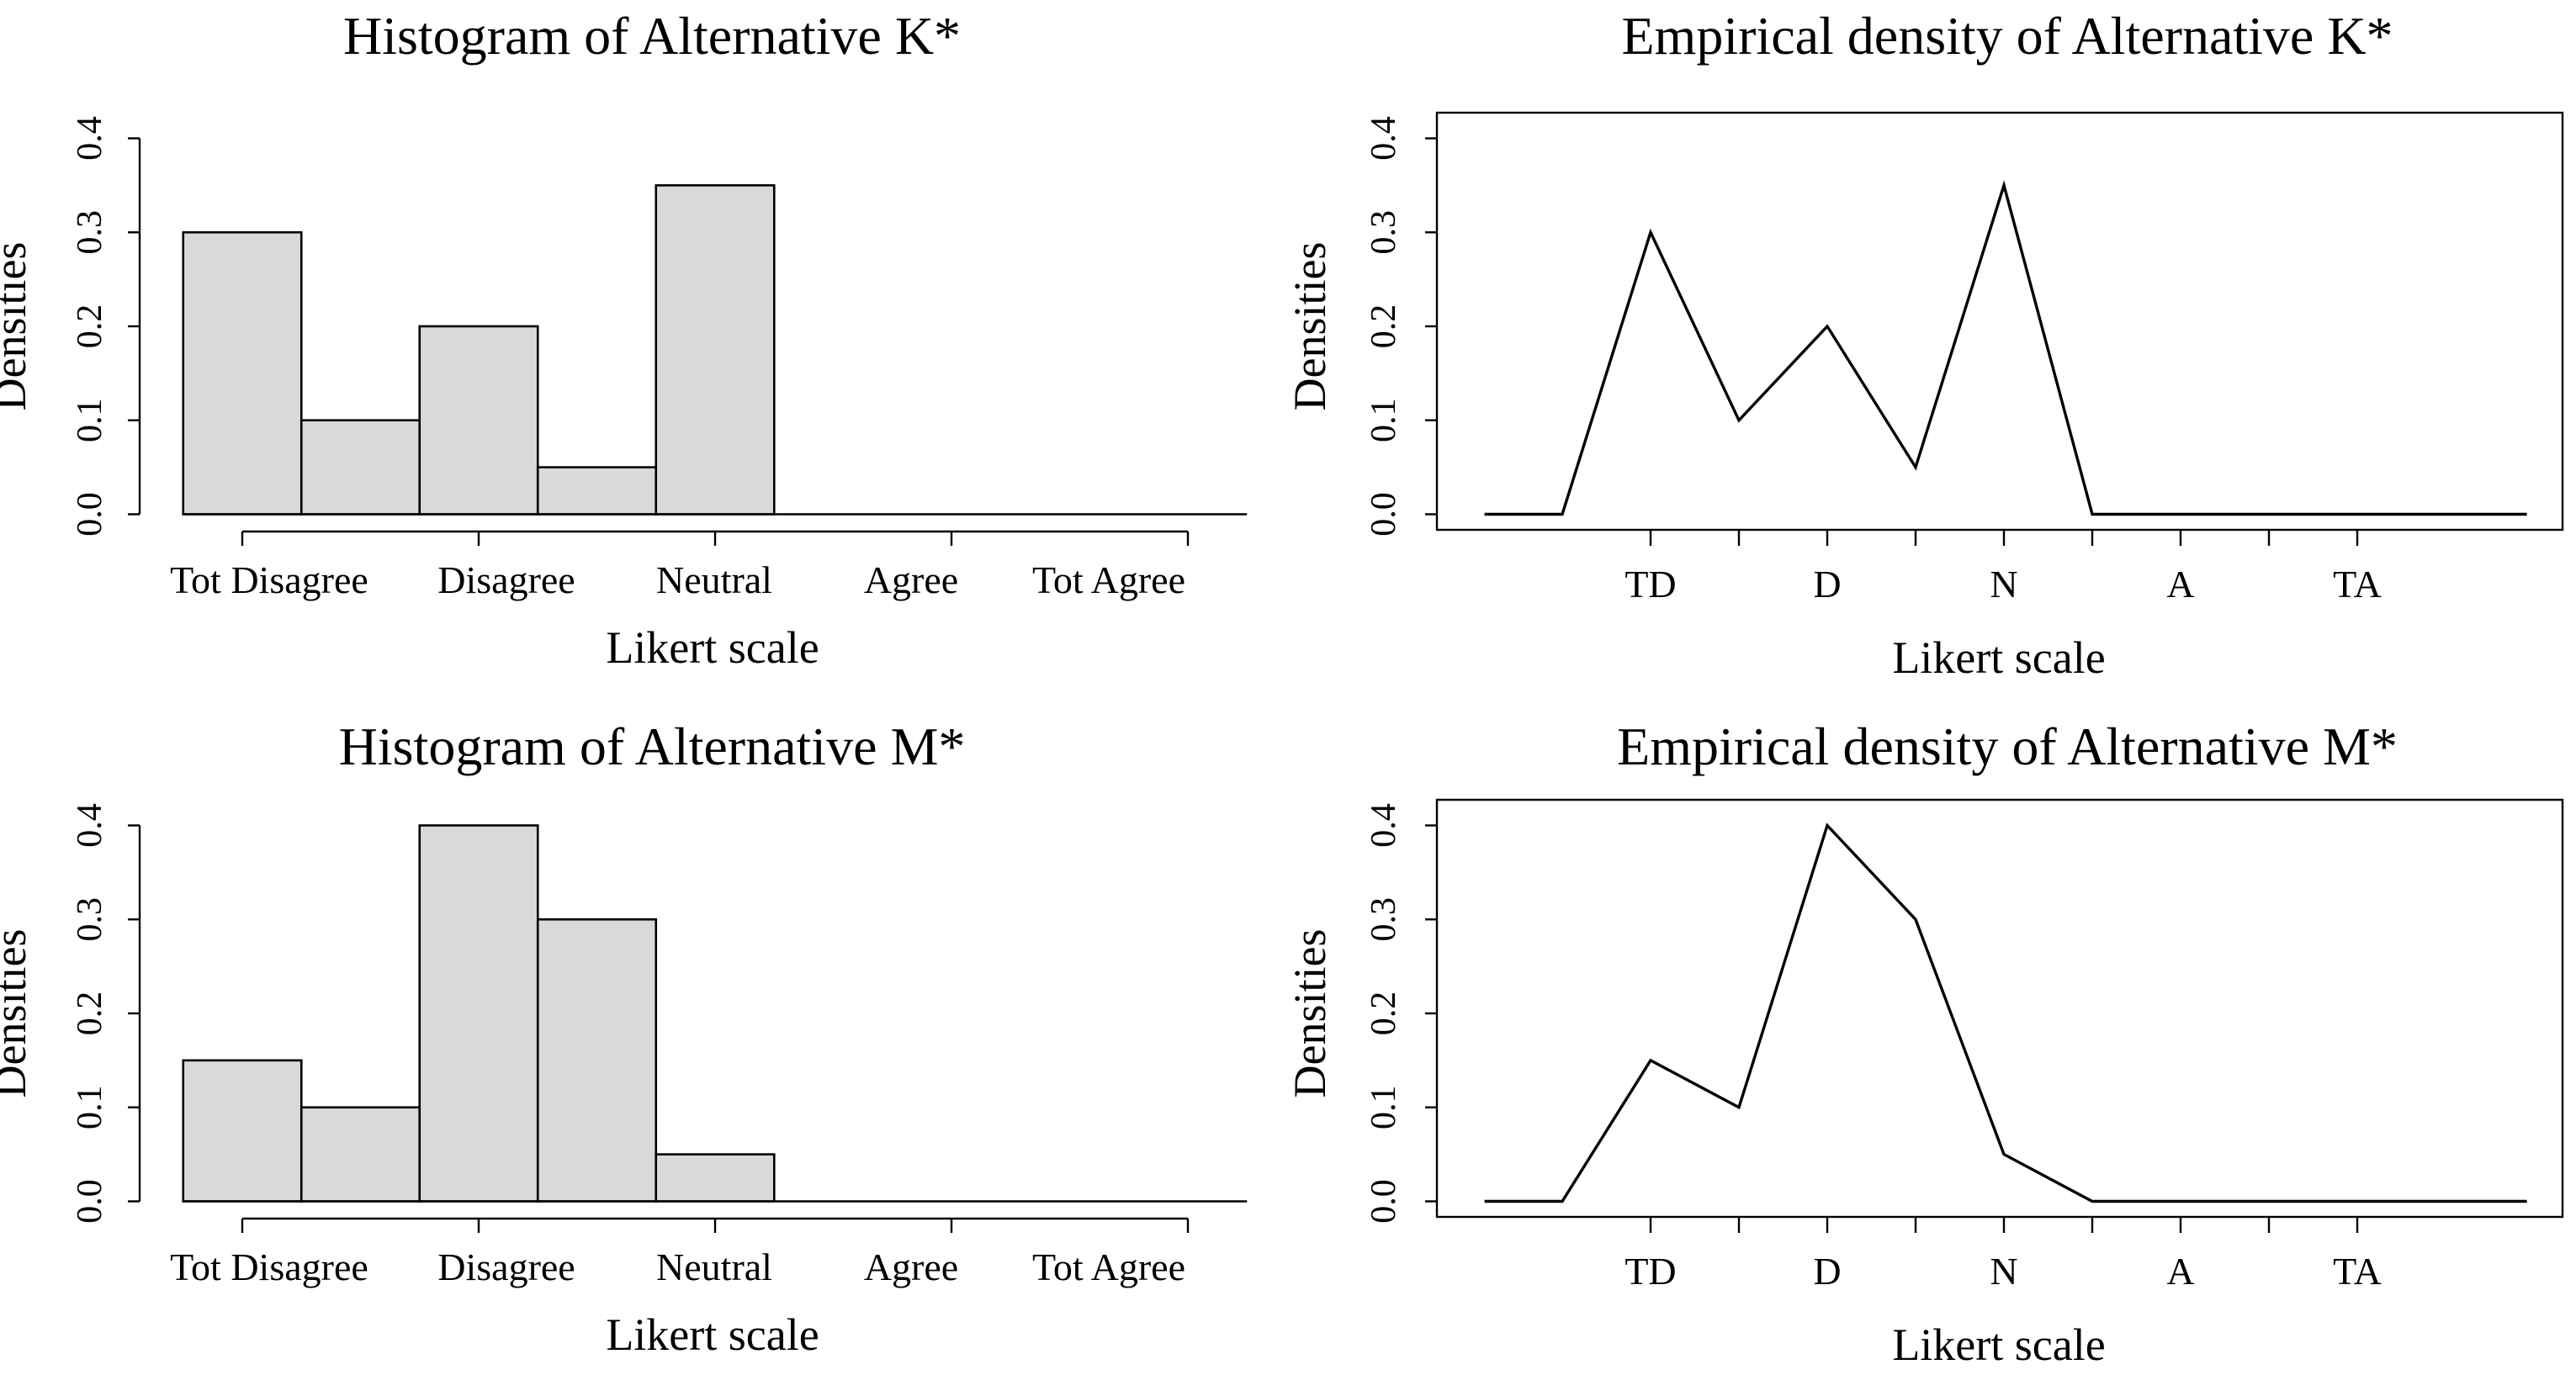 Image resolution: width=2576 pixels, height=1375 pixels. Describe the element at coordinates (652, 36) in the screenshot. I see `chart-title: Histogram of Alternative K*` at that location.